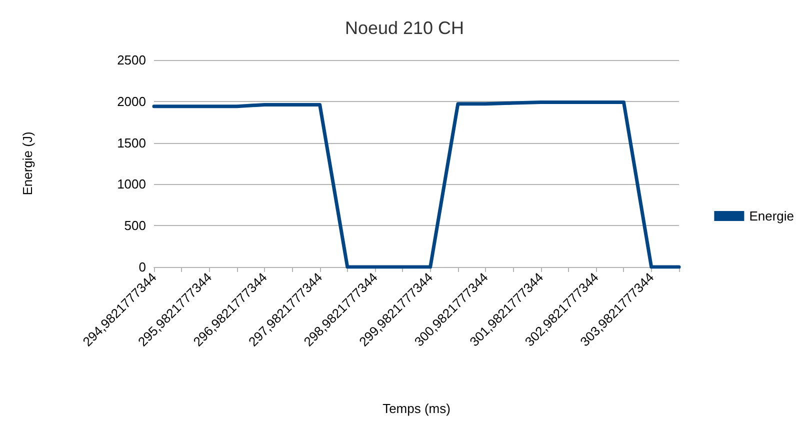  Describe the element at coordinates (131, 184) in the screenshot. I see `y-tick-label: 1000` at that location.